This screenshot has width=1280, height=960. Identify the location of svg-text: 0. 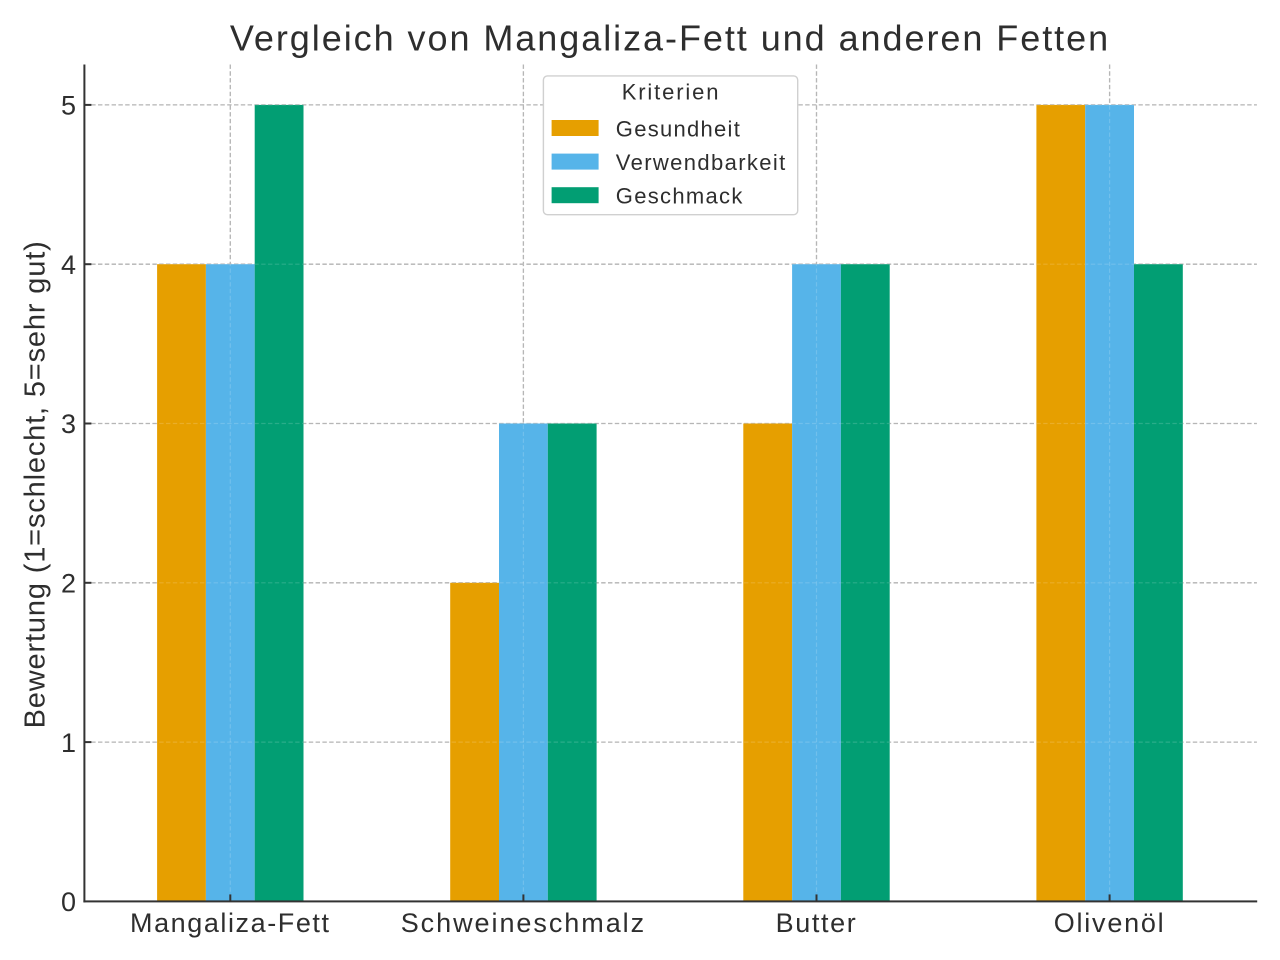
(68, 902).